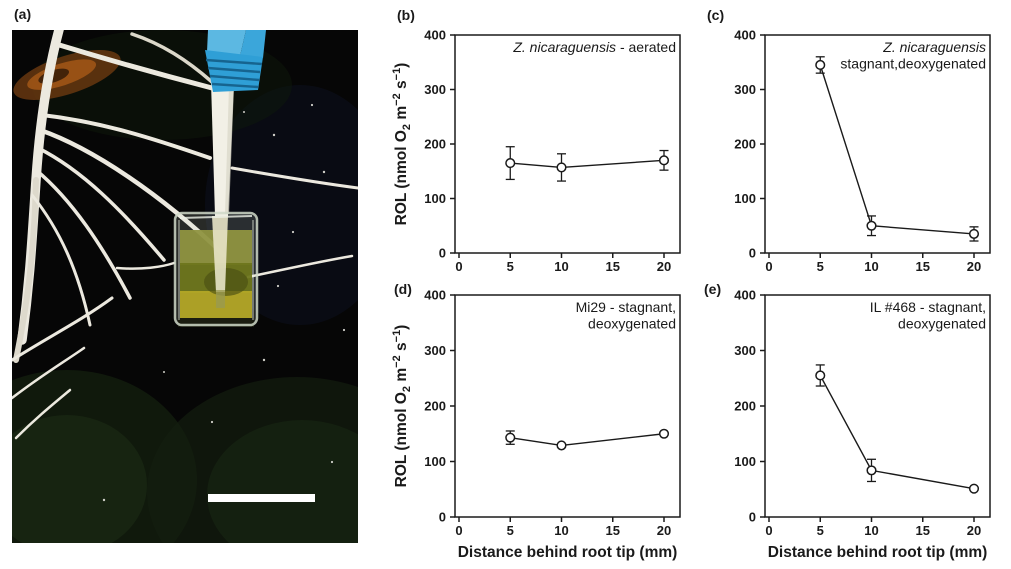 This screenshot has height=569, width=1011. What do you see at coordinates (406, 15) in the screenshot?
I see `panel-label-b: (b)` at bounding box center [406, 15].